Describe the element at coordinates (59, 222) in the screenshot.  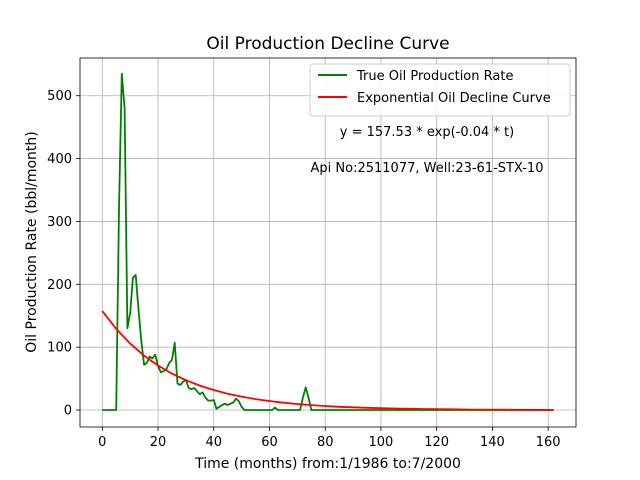
I see `y-tick-label: 300` at that location.